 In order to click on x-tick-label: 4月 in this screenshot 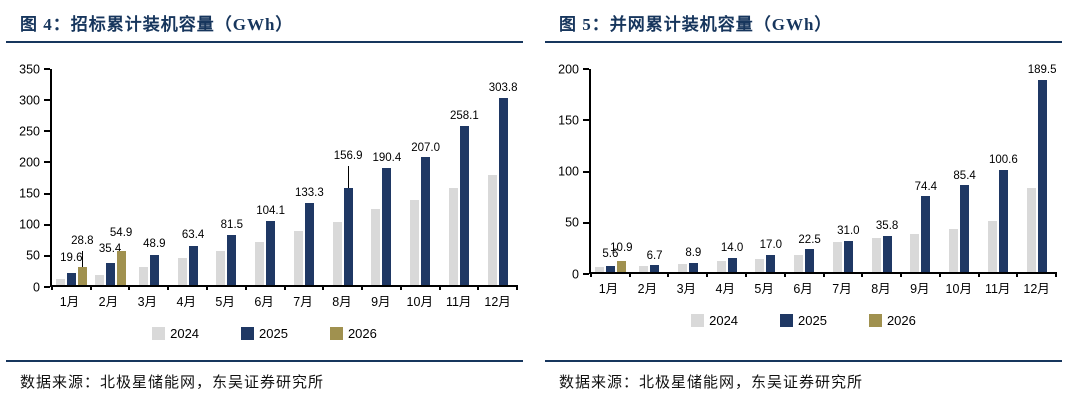, I will do `click(725, 289)`.